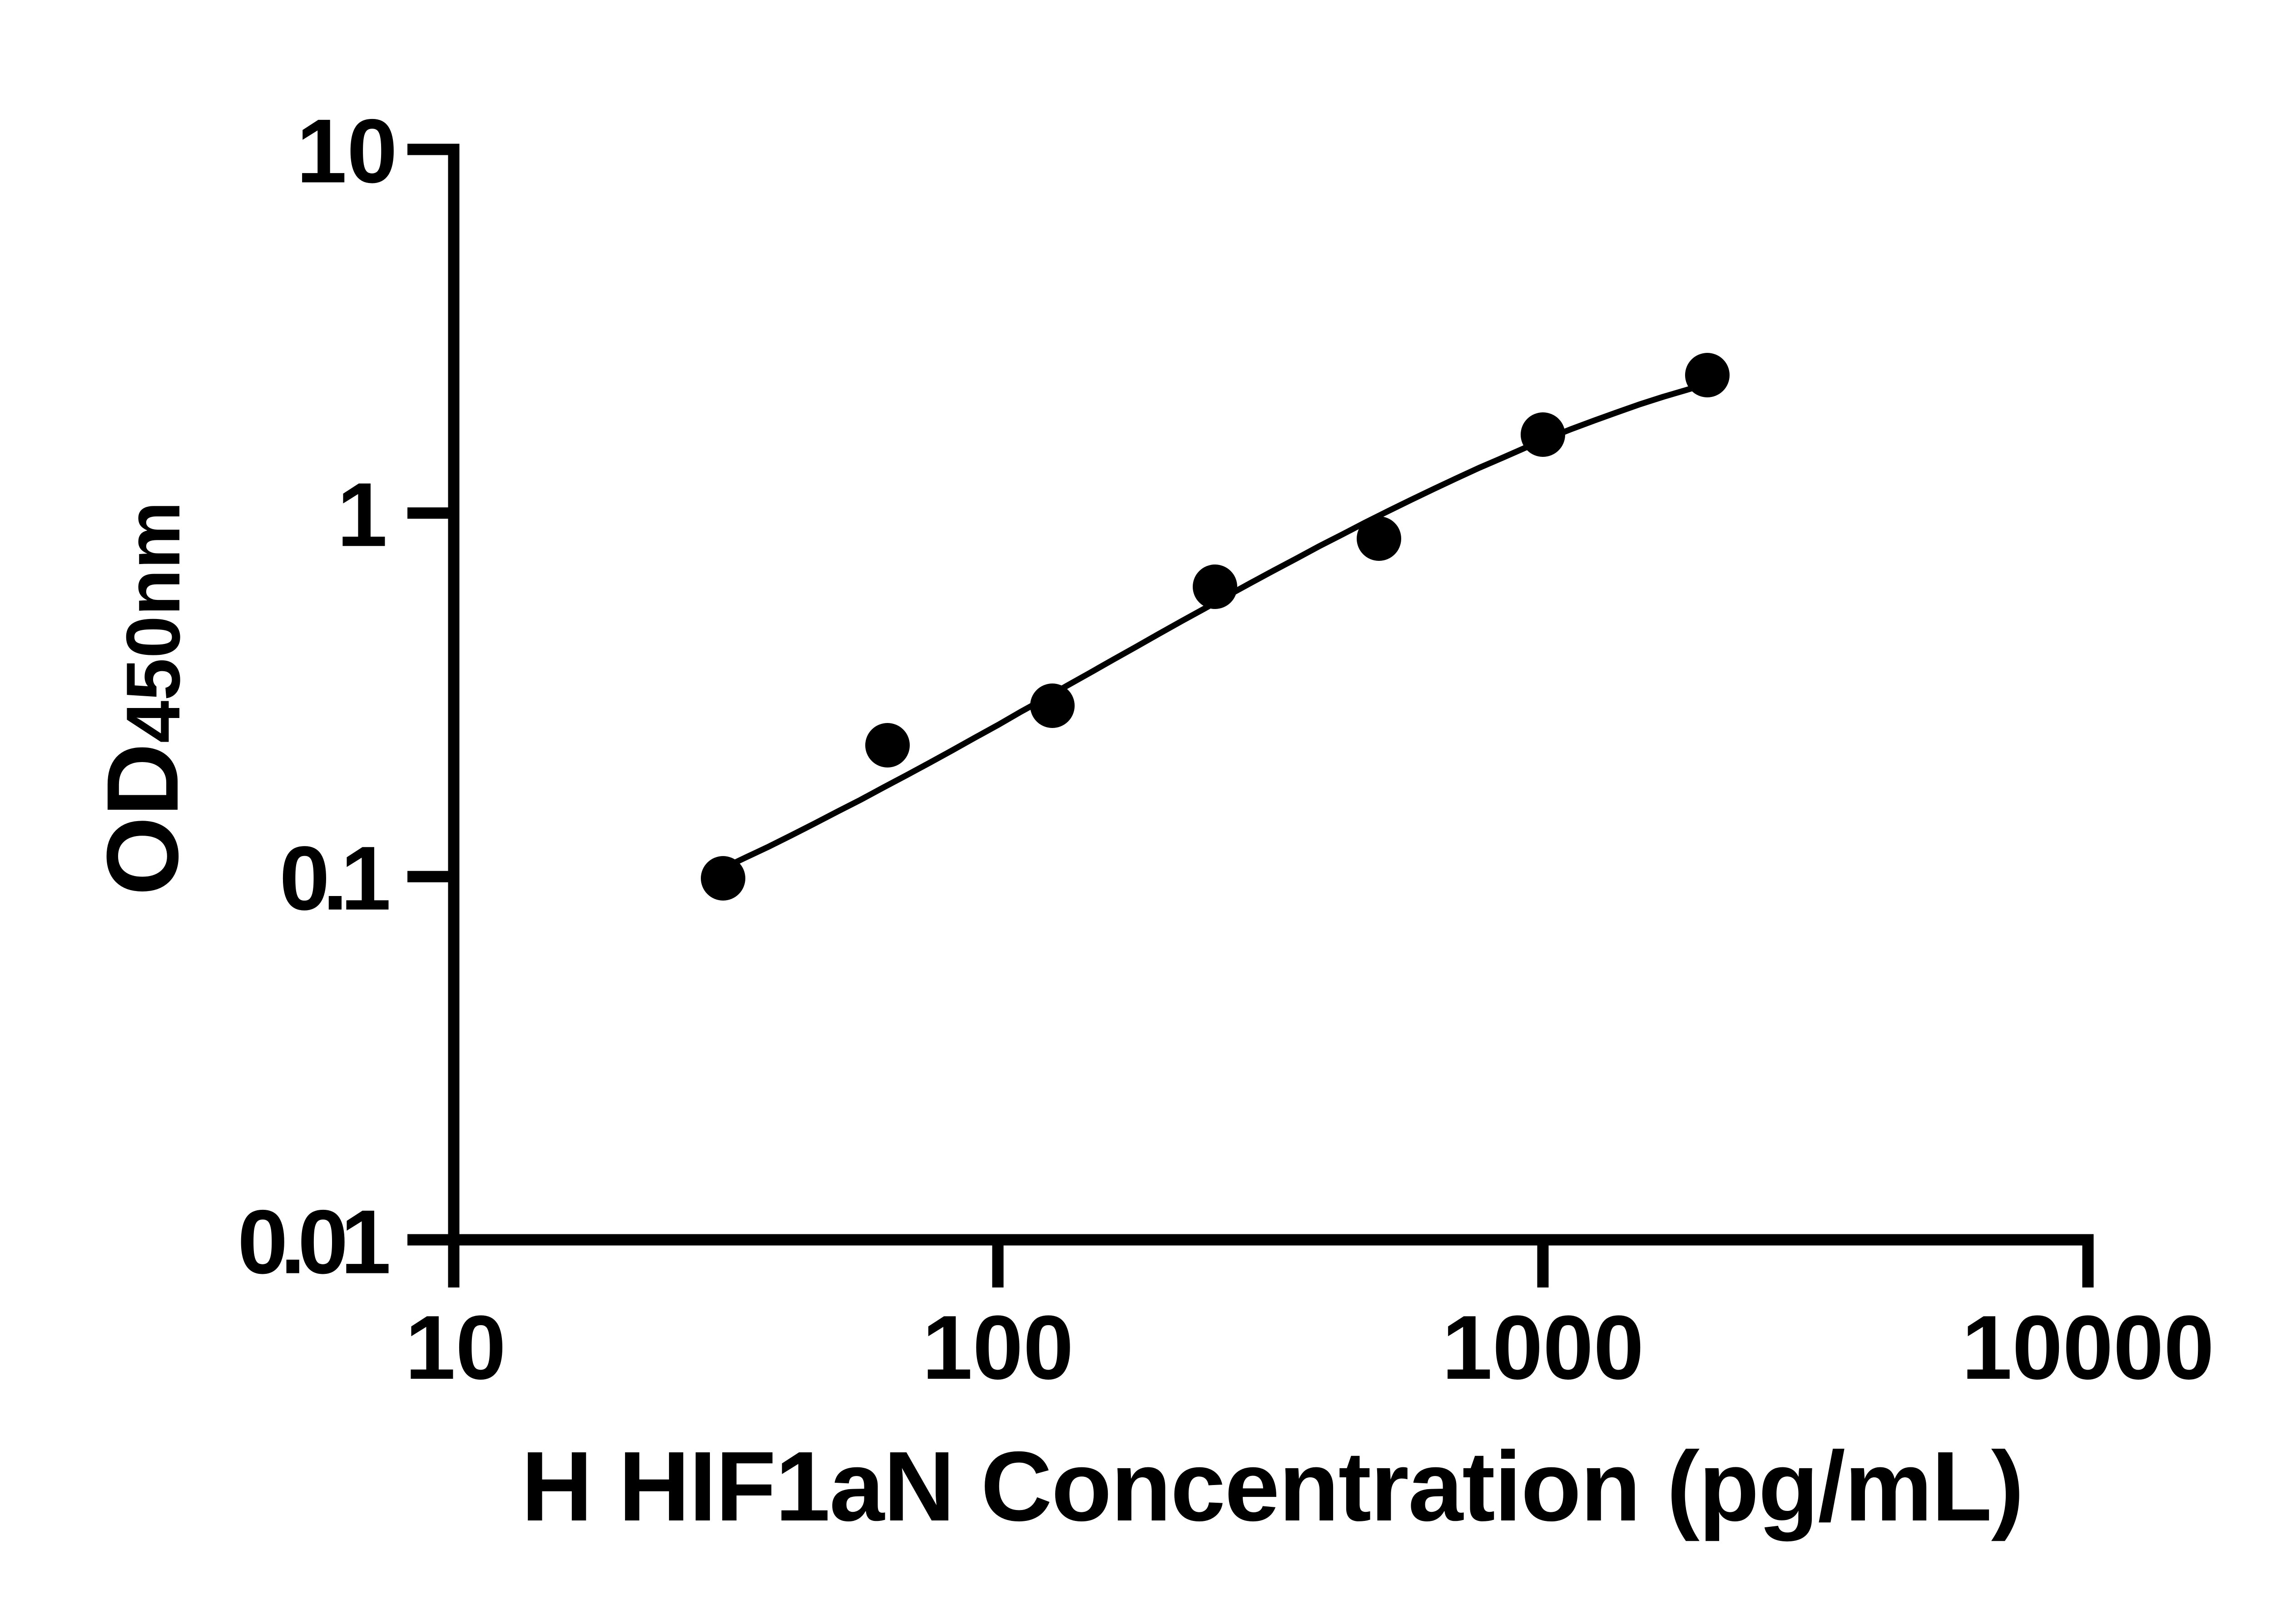 Image resolution: width=2271 pixels, height=1624 pixels. What do you see at coordinates (334, 878) in the screenshot?
I see `svg-text: 0.1` at bounding box center [334, 878].